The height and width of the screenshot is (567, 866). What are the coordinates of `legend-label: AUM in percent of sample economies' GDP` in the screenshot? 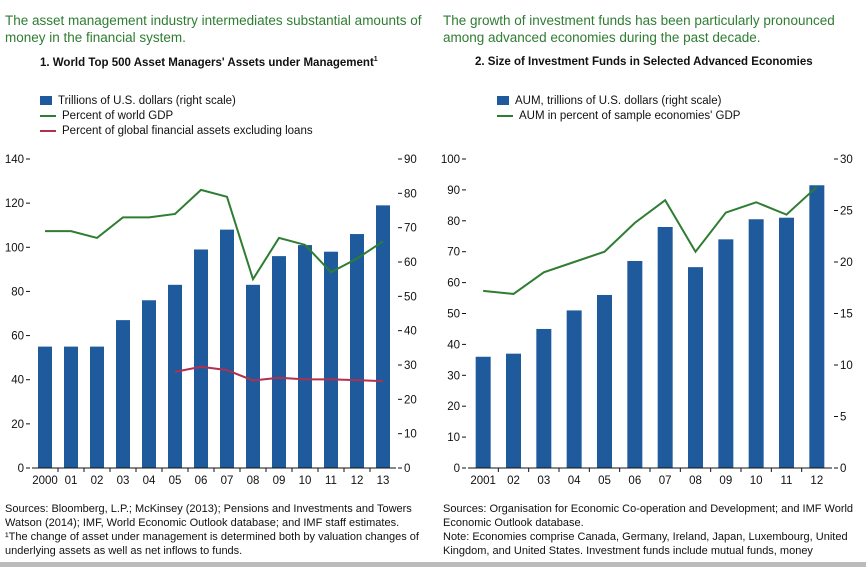 It's located at (630, 115).